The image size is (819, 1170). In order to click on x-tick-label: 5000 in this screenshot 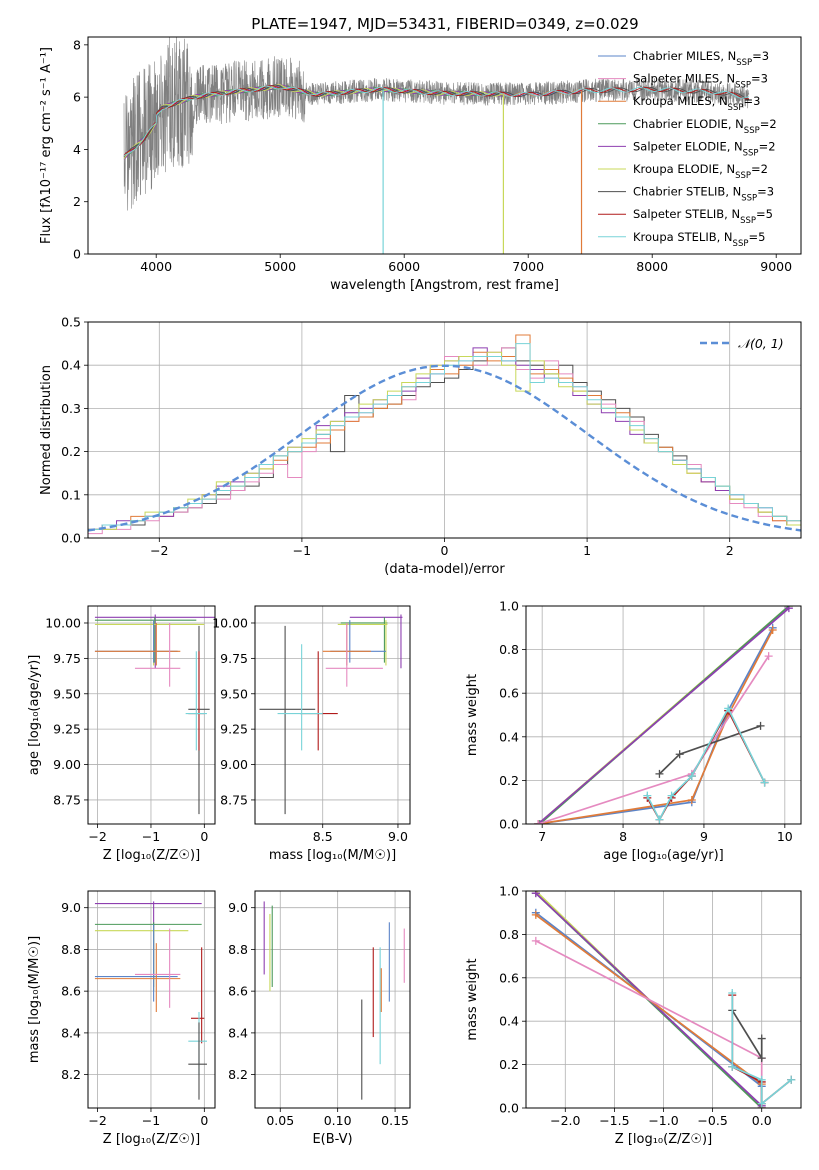, I will do `click(280, 266)`.